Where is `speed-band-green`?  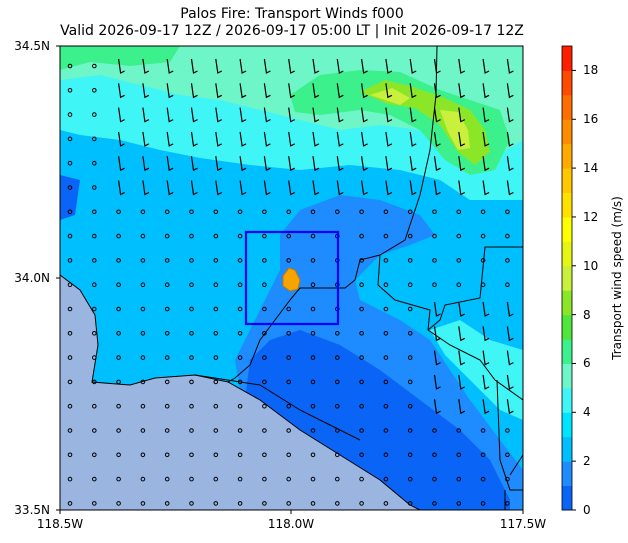
speed-band-green is located at coordinates (400, 122).